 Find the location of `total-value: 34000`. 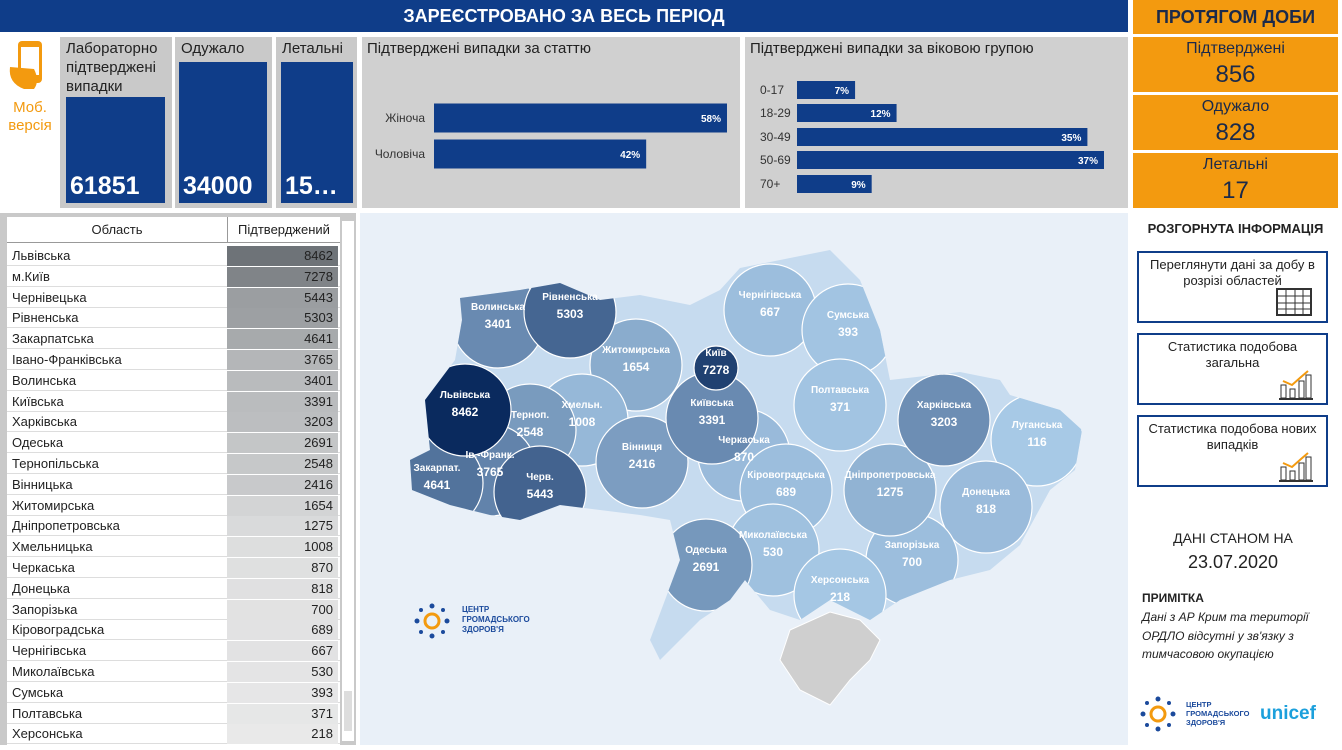

total-value: 34000 is located at coordinates (218, 186).